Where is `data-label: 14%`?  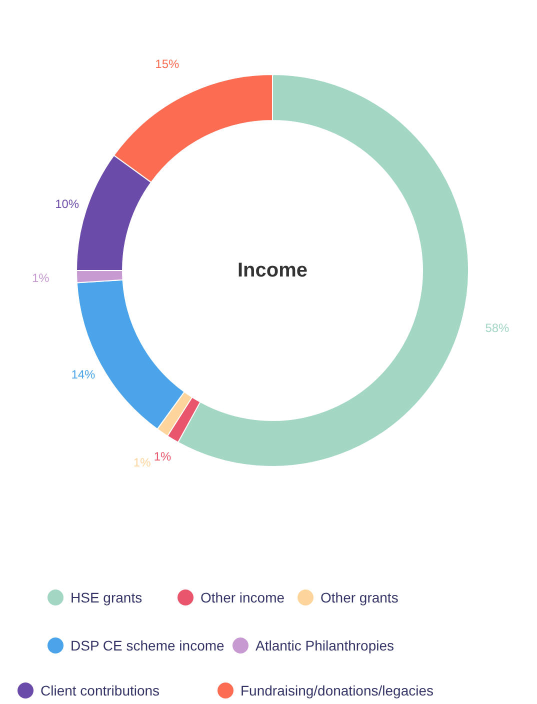
data-label: 14% is located at coordinates (83, 375).